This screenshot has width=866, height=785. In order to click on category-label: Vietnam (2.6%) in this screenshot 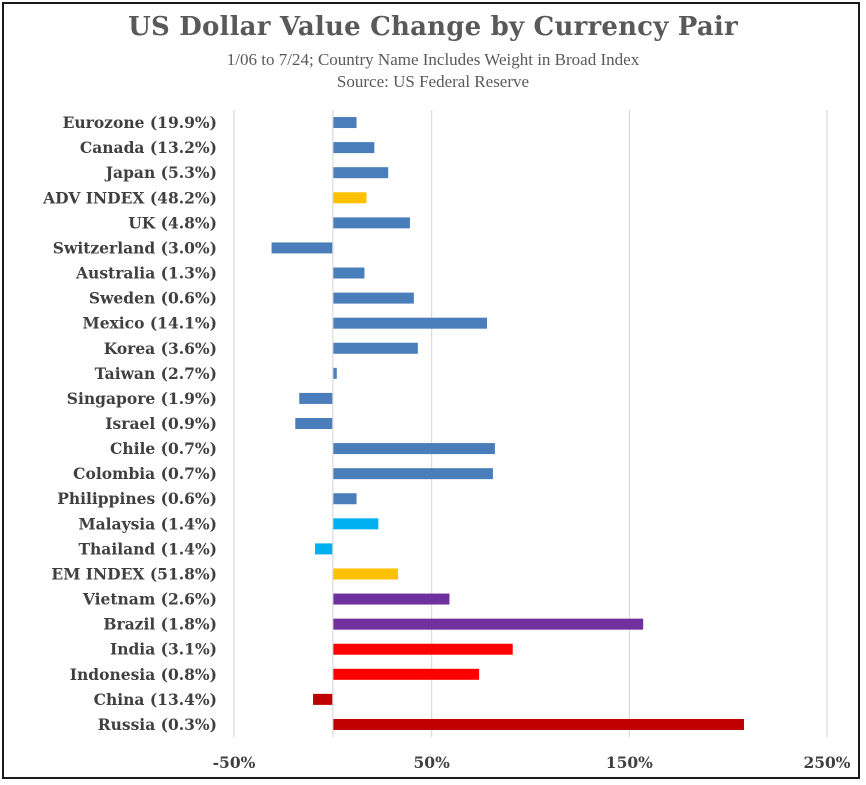, I will do `click(149, 599)`.